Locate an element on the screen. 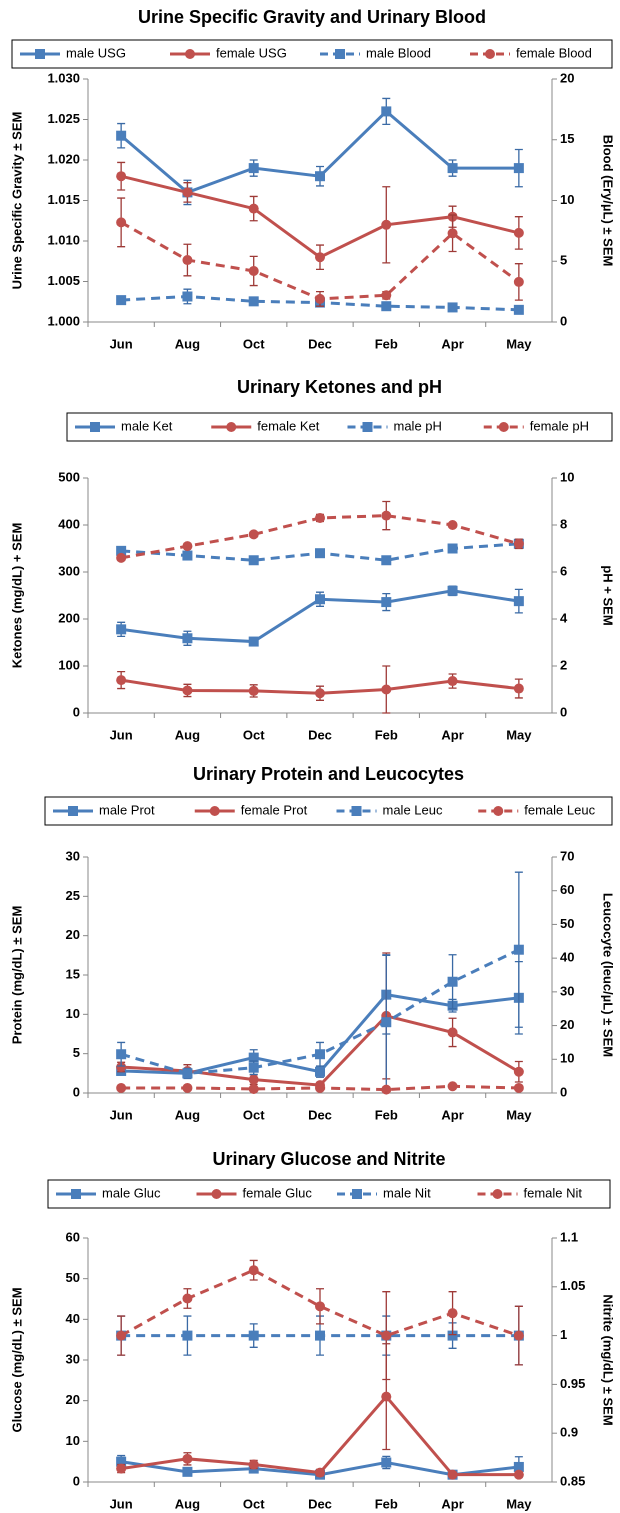  y2-axis-title: Nitrite (mg/dL) ± SEM is located at coordinates (608, 1359).